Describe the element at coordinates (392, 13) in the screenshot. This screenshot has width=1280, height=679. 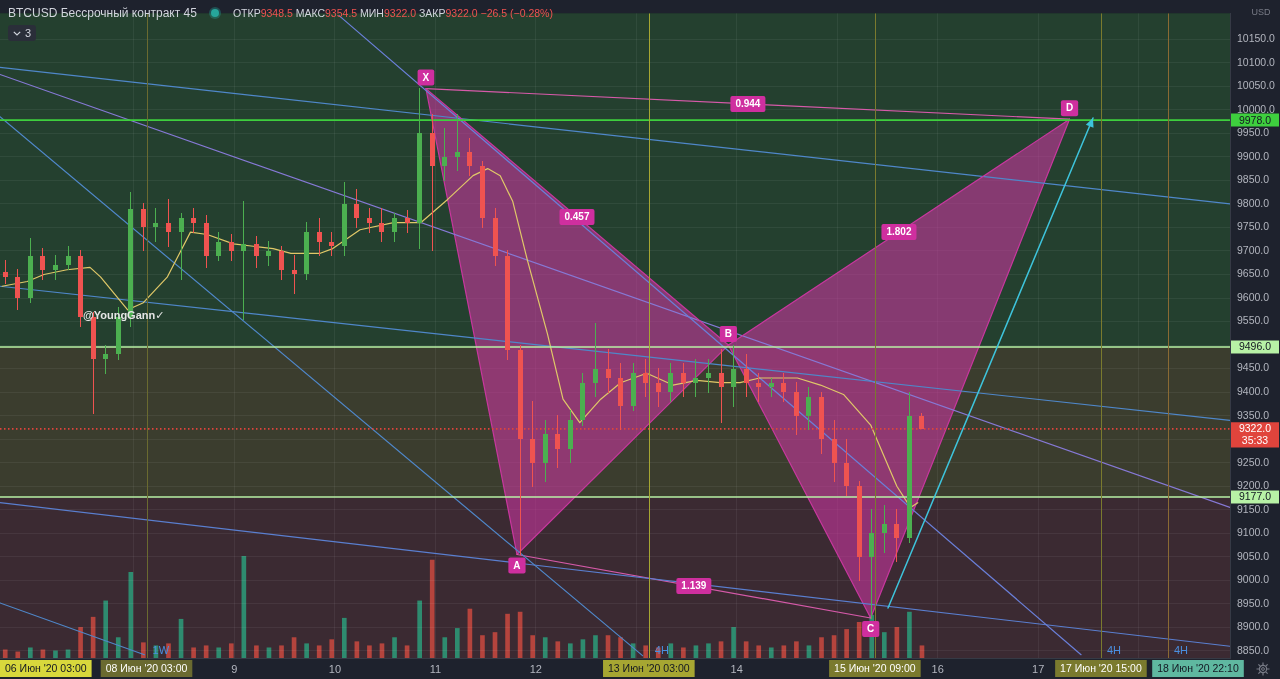
I see `chart-subtitle: ОТКР9348.5 МАКС9354.5 МИН9322.0 ЗАКР9322.0 −26.5 (−0.28%)` at that location.